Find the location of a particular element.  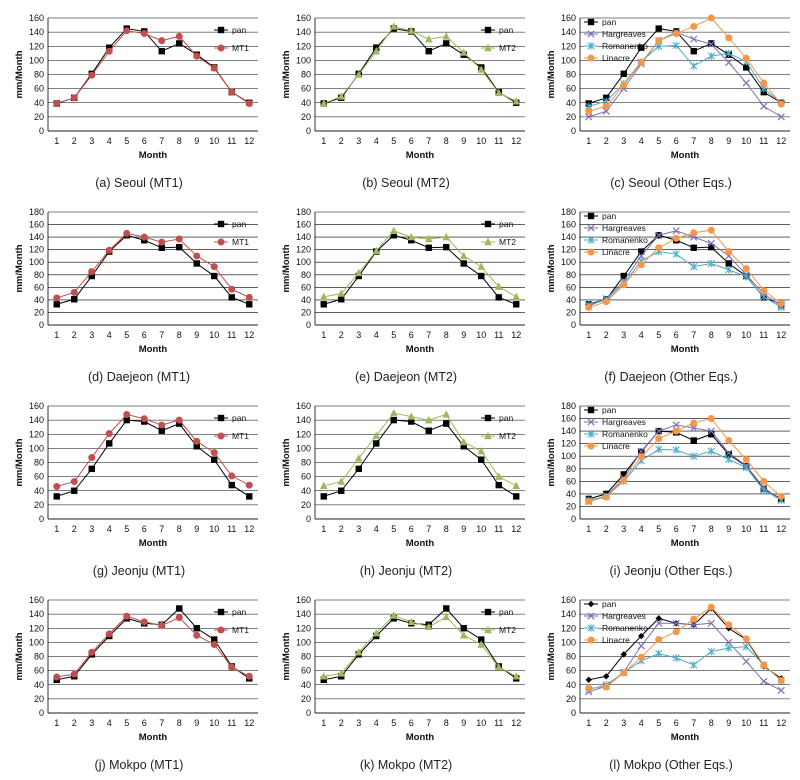

y-tick-label: 80 is located at coordinates (571, 275).